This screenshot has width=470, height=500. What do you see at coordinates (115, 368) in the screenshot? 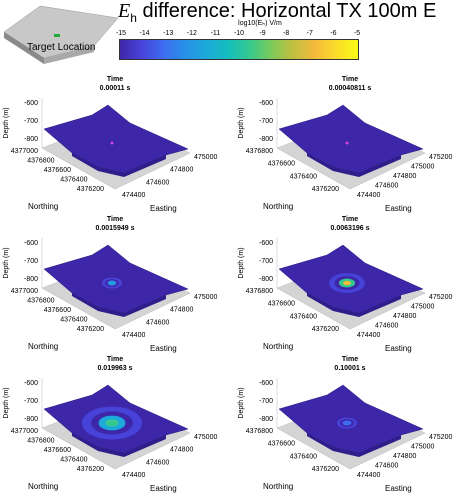
I see `panel-time-value: 0.019963 s` at bounding box center [115, 368].